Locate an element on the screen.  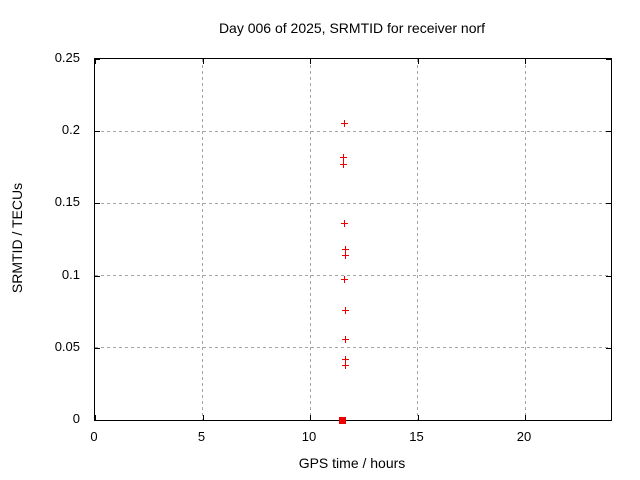
x-tick-label: 5 is located at coordinates (201, 436).